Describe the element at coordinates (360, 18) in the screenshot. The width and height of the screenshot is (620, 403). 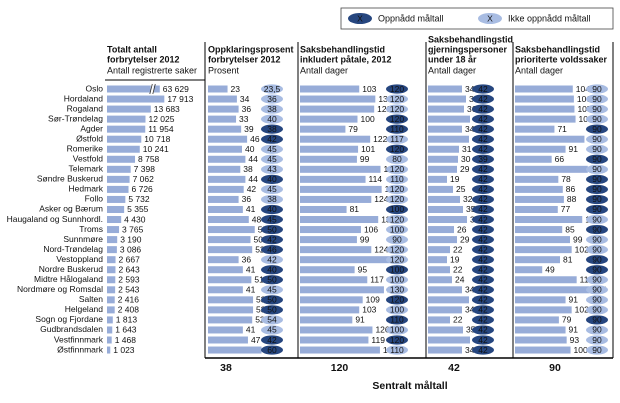
I see `legend-swatch` at that location.